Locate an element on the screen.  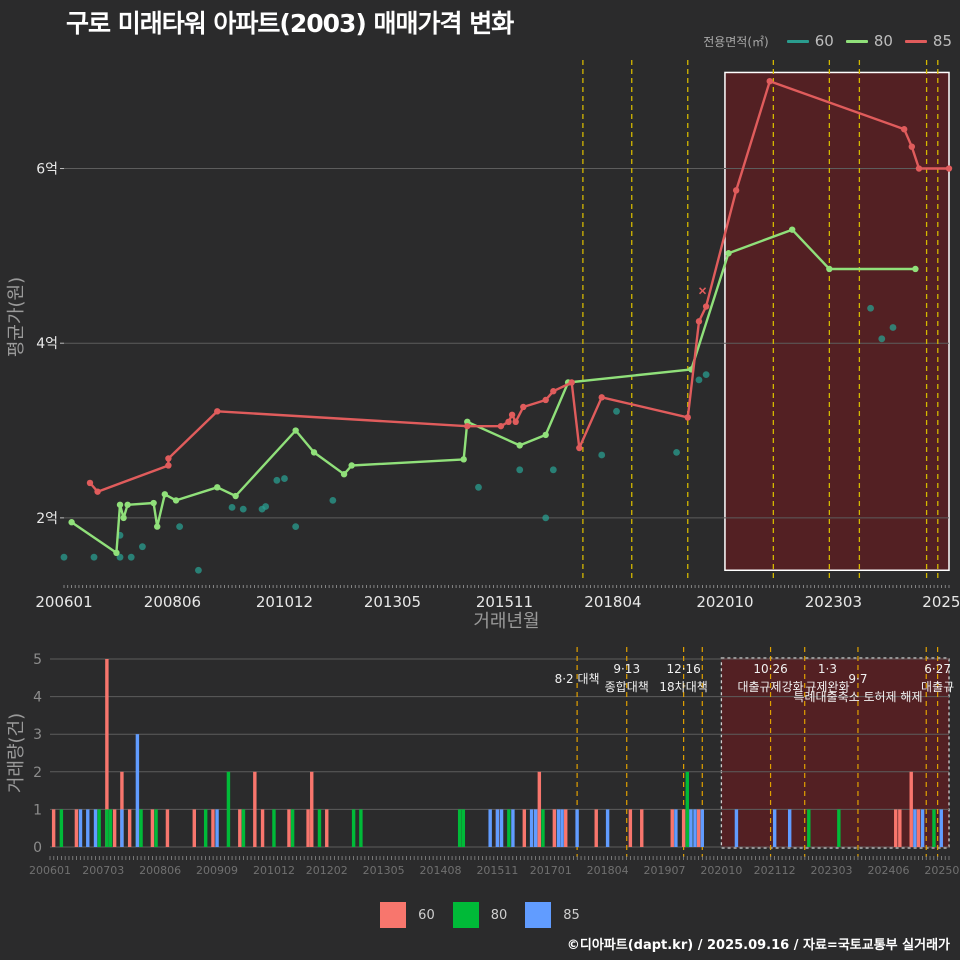
x-tick-label: 200806 is located at coordinates (172, 602).